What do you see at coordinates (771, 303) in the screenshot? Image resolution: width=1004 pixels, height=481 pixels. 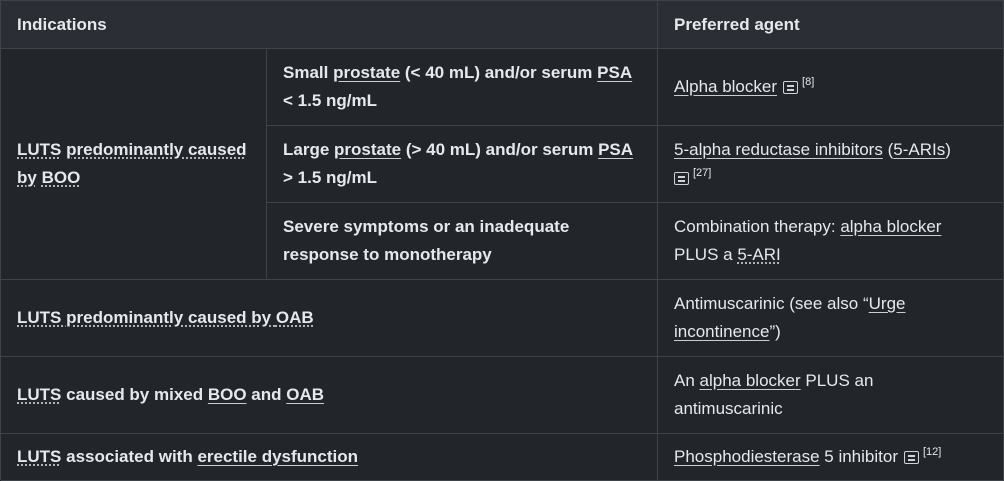 I see `text-fragment: Antimuscarinic (see also “` at bounding box center [771, 303].